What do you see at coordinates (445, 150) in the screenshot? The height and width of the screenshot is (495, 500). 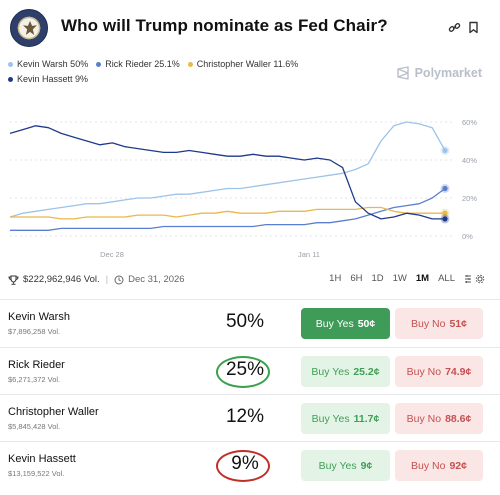 I see `series-endpoint-kevin-warsh` at bounding box center [445, 150].